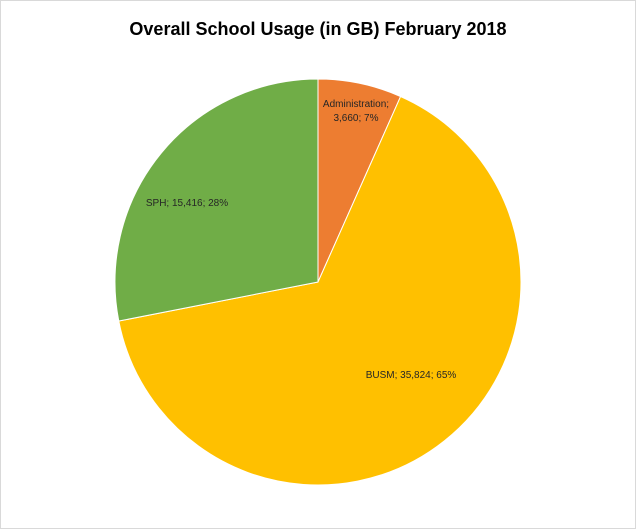 Image resolution: width=636 pixels, height=529 pixels. Describe the element at coordinates (187, 203) in the screenshot. I see `data-label-sph: SPH; 15,416; 28%` at that location.